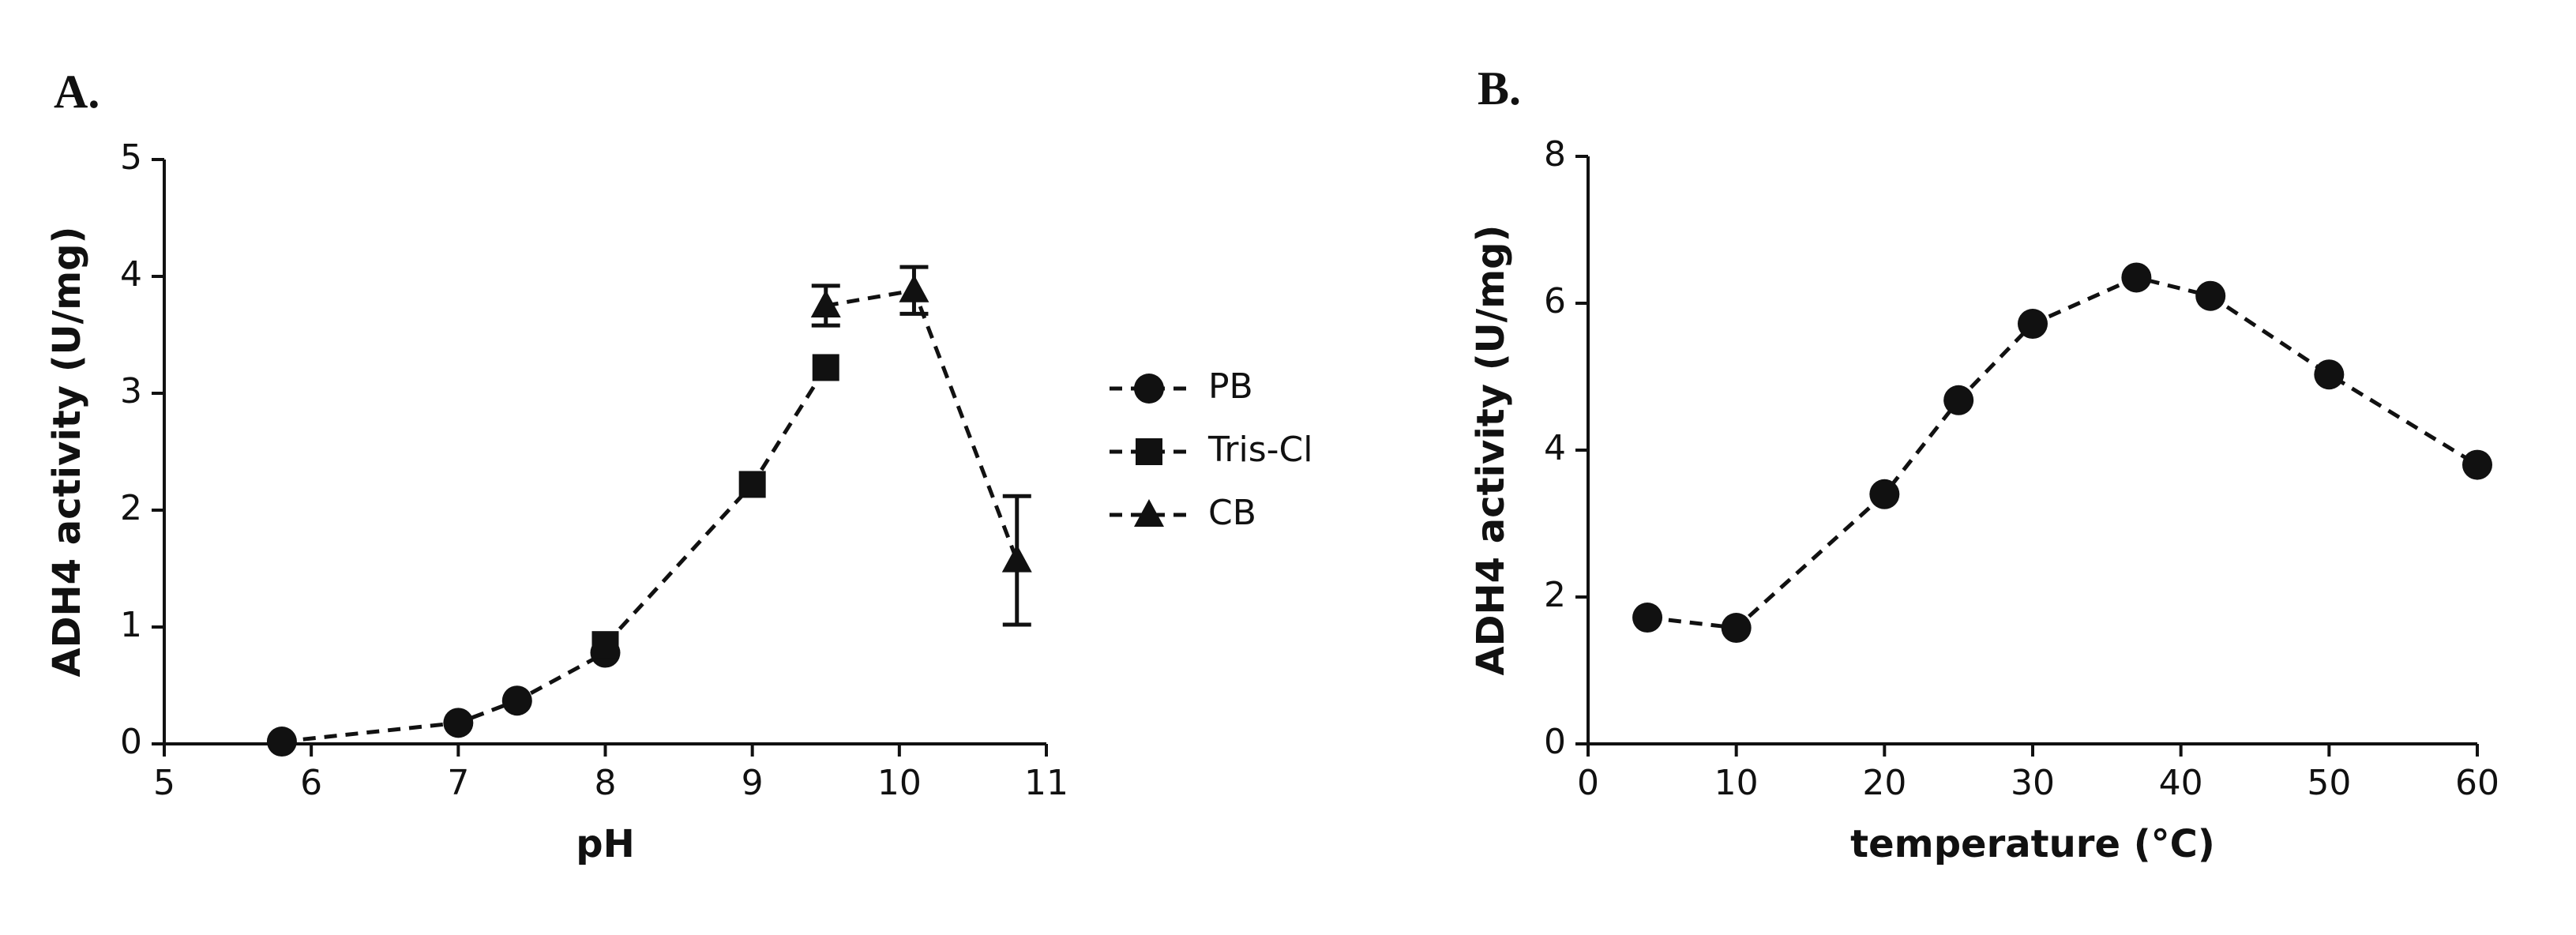 Image resolution: width=2576 pixels, height=935 pixels. What do you see at coordinates (77, 92) in the screenshot?
I see `panel-label: A.` at bounding box center [77, 92].